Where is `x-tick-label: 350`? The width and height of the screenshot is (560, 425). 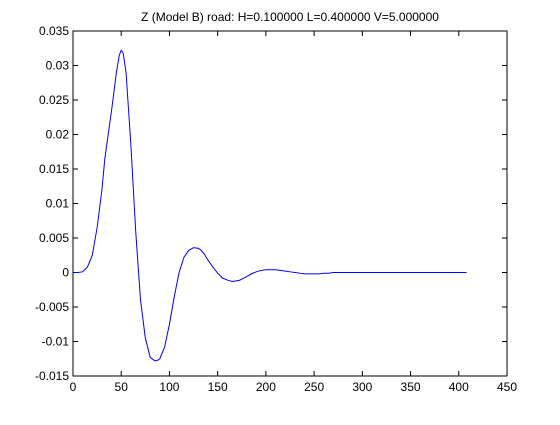
x-tick-label: 350 is located at coordinates (411, 387).